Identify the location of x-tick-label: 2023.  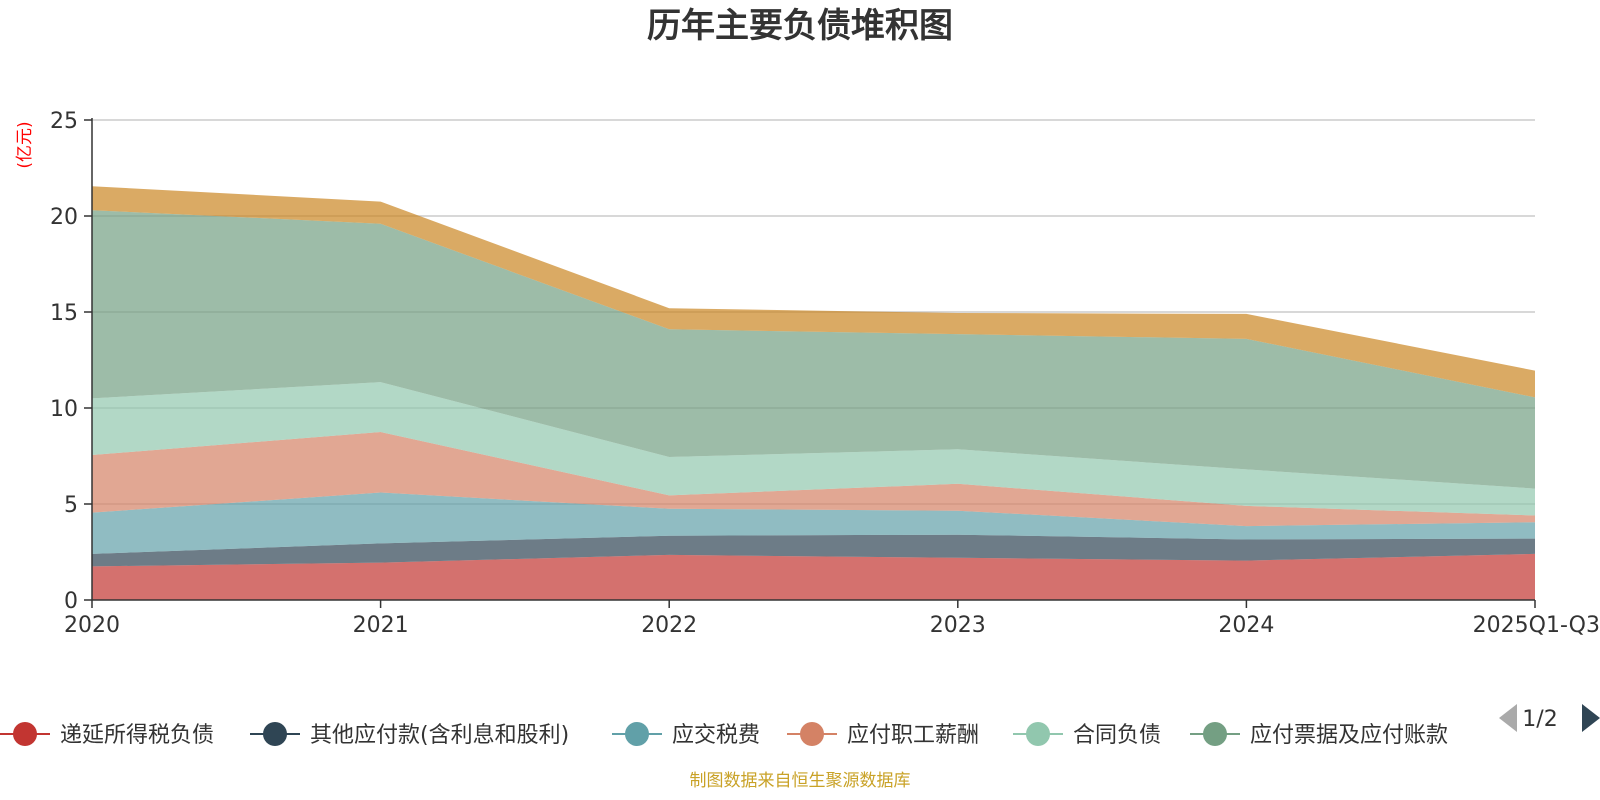
(958, 625).